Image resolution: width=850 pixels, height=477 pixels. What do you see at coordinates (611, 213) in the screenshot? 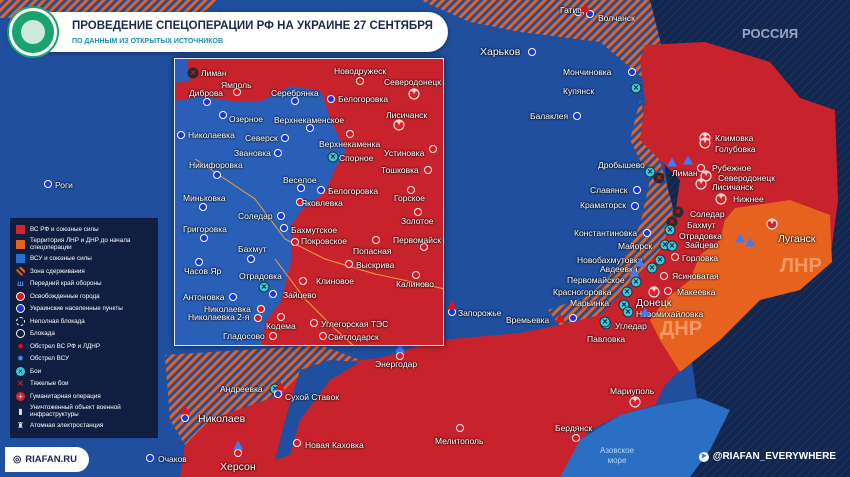
I see `containment-zone-front` at bounding box center [611, 213].